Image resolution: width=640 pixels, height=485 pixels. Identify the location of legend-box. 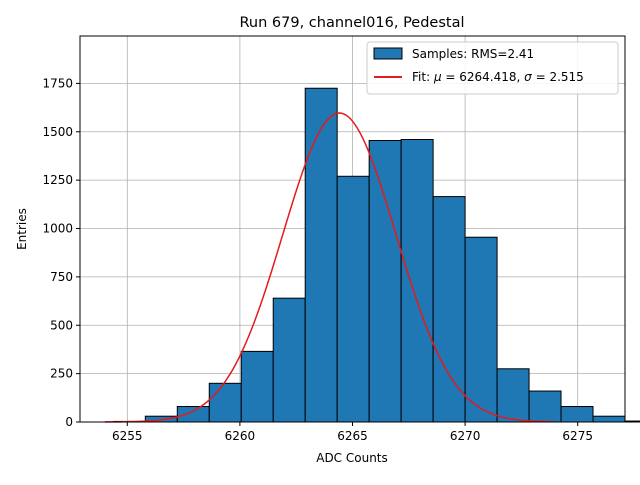
(492, 68).